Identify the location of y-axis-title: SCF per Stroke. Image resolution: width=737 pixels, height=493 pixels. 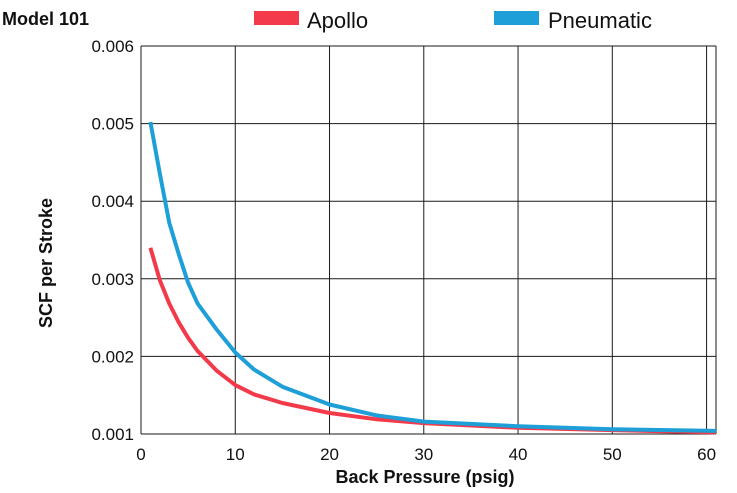
(46, 263).